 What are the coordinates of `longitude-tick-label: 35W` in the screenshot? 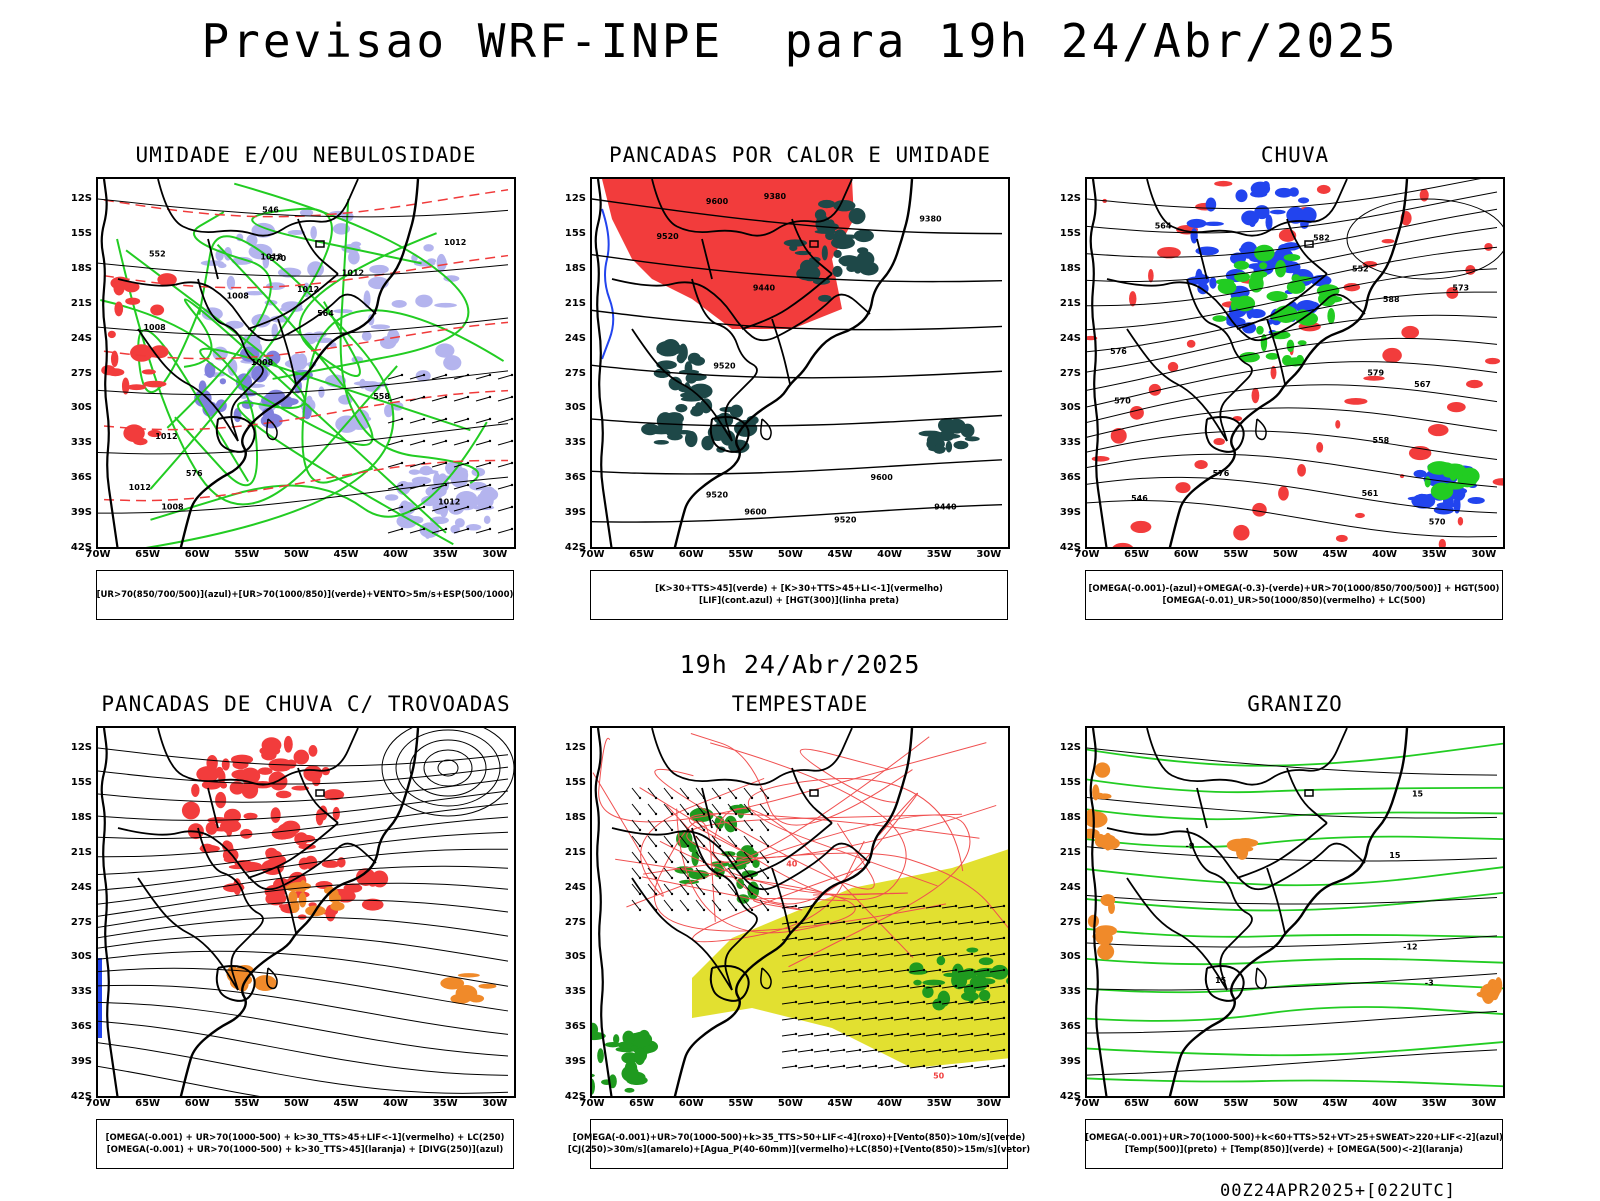 It's located at (939, 554).